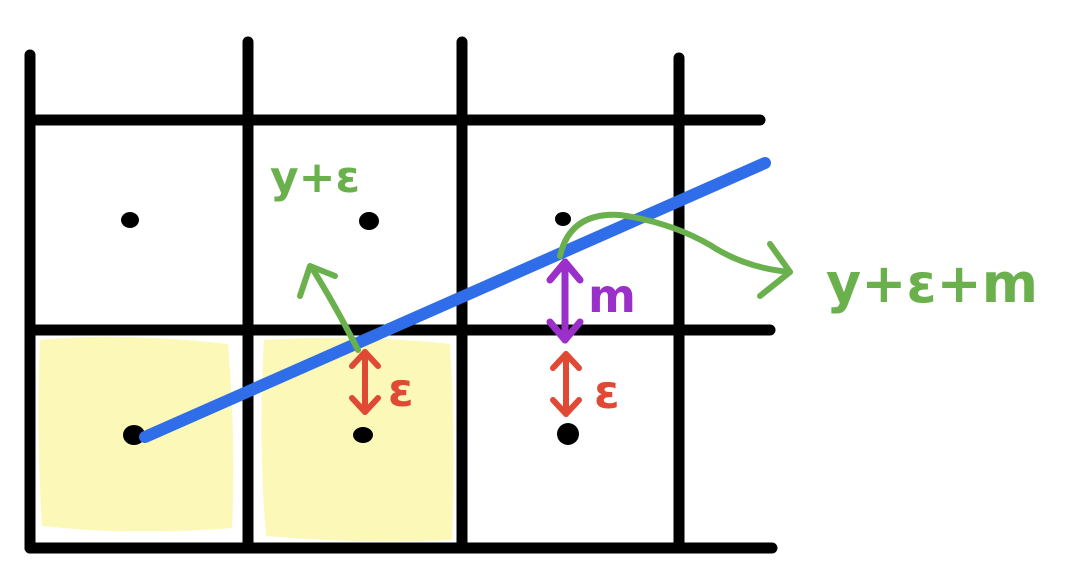  Describe the element at coordinates (932, 283) in the screenshot. I see `label-y-plus-eps-plus-m: y+ε+m` at that location.